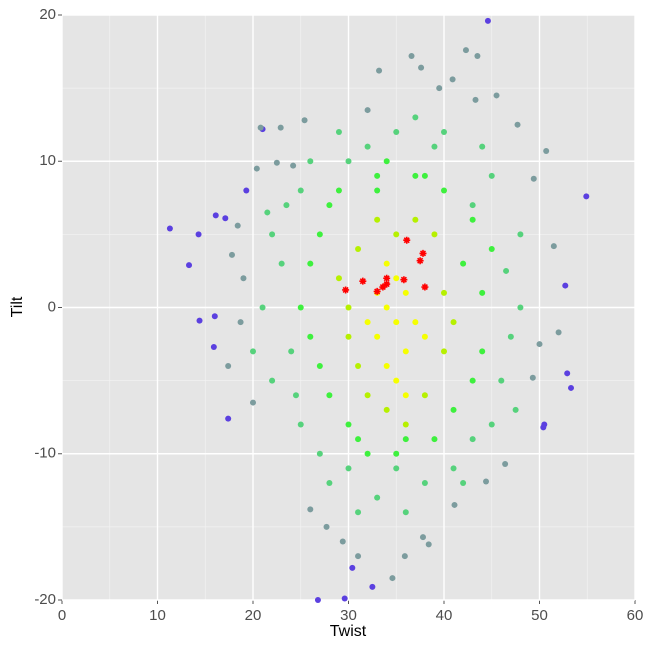  I want to click on y-tick-label: 0, so click(52, 306).